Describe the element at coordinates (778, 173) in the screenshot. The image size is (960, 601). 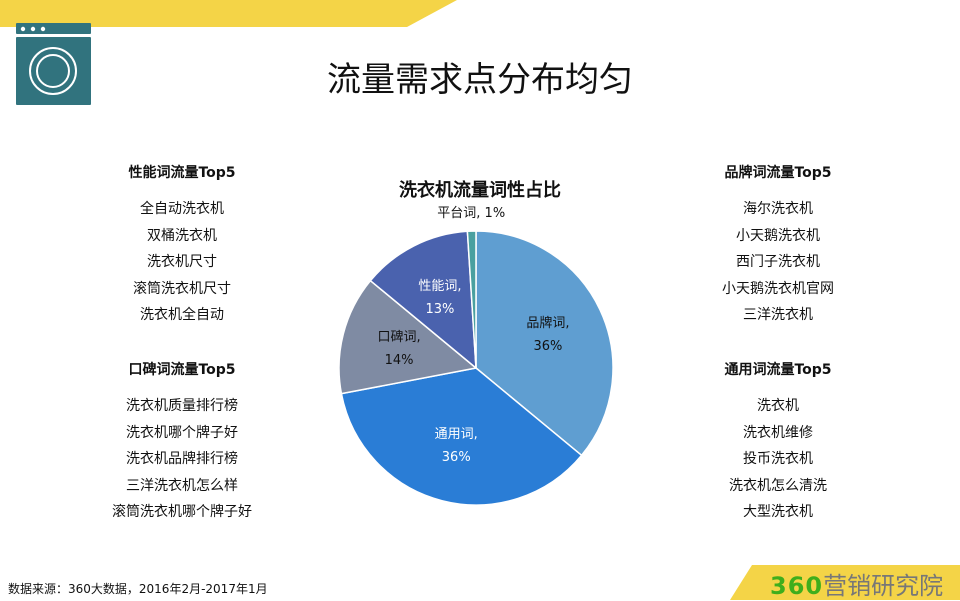
I see `group-heading: 品牌词流量Top5` at that location.